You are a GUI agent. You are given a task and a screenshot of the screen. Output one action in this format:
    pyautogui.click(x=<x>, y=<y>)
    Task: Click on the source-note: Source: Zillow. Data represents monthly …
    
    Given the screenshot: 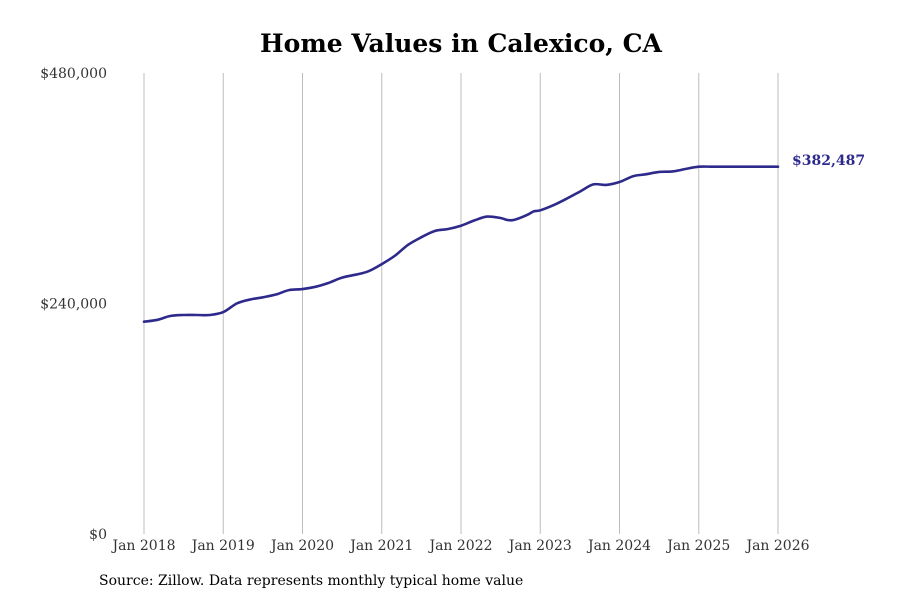 What is the action you would take?
    pyautogui.click(x=311, y=581)
    